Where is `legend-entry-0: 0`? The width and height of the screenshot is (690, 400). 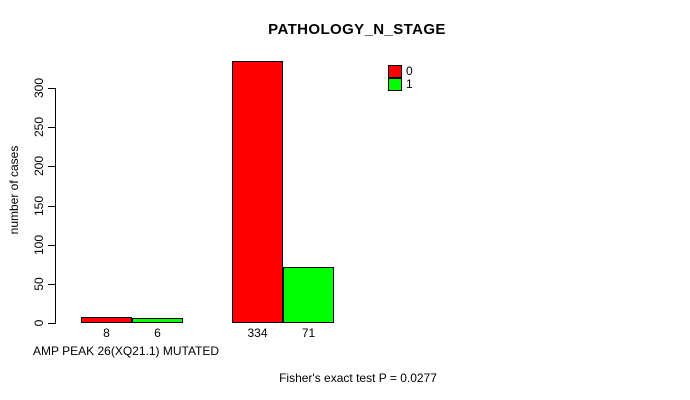 legend-entry-0: 0 is located at coordinates (400, 71).